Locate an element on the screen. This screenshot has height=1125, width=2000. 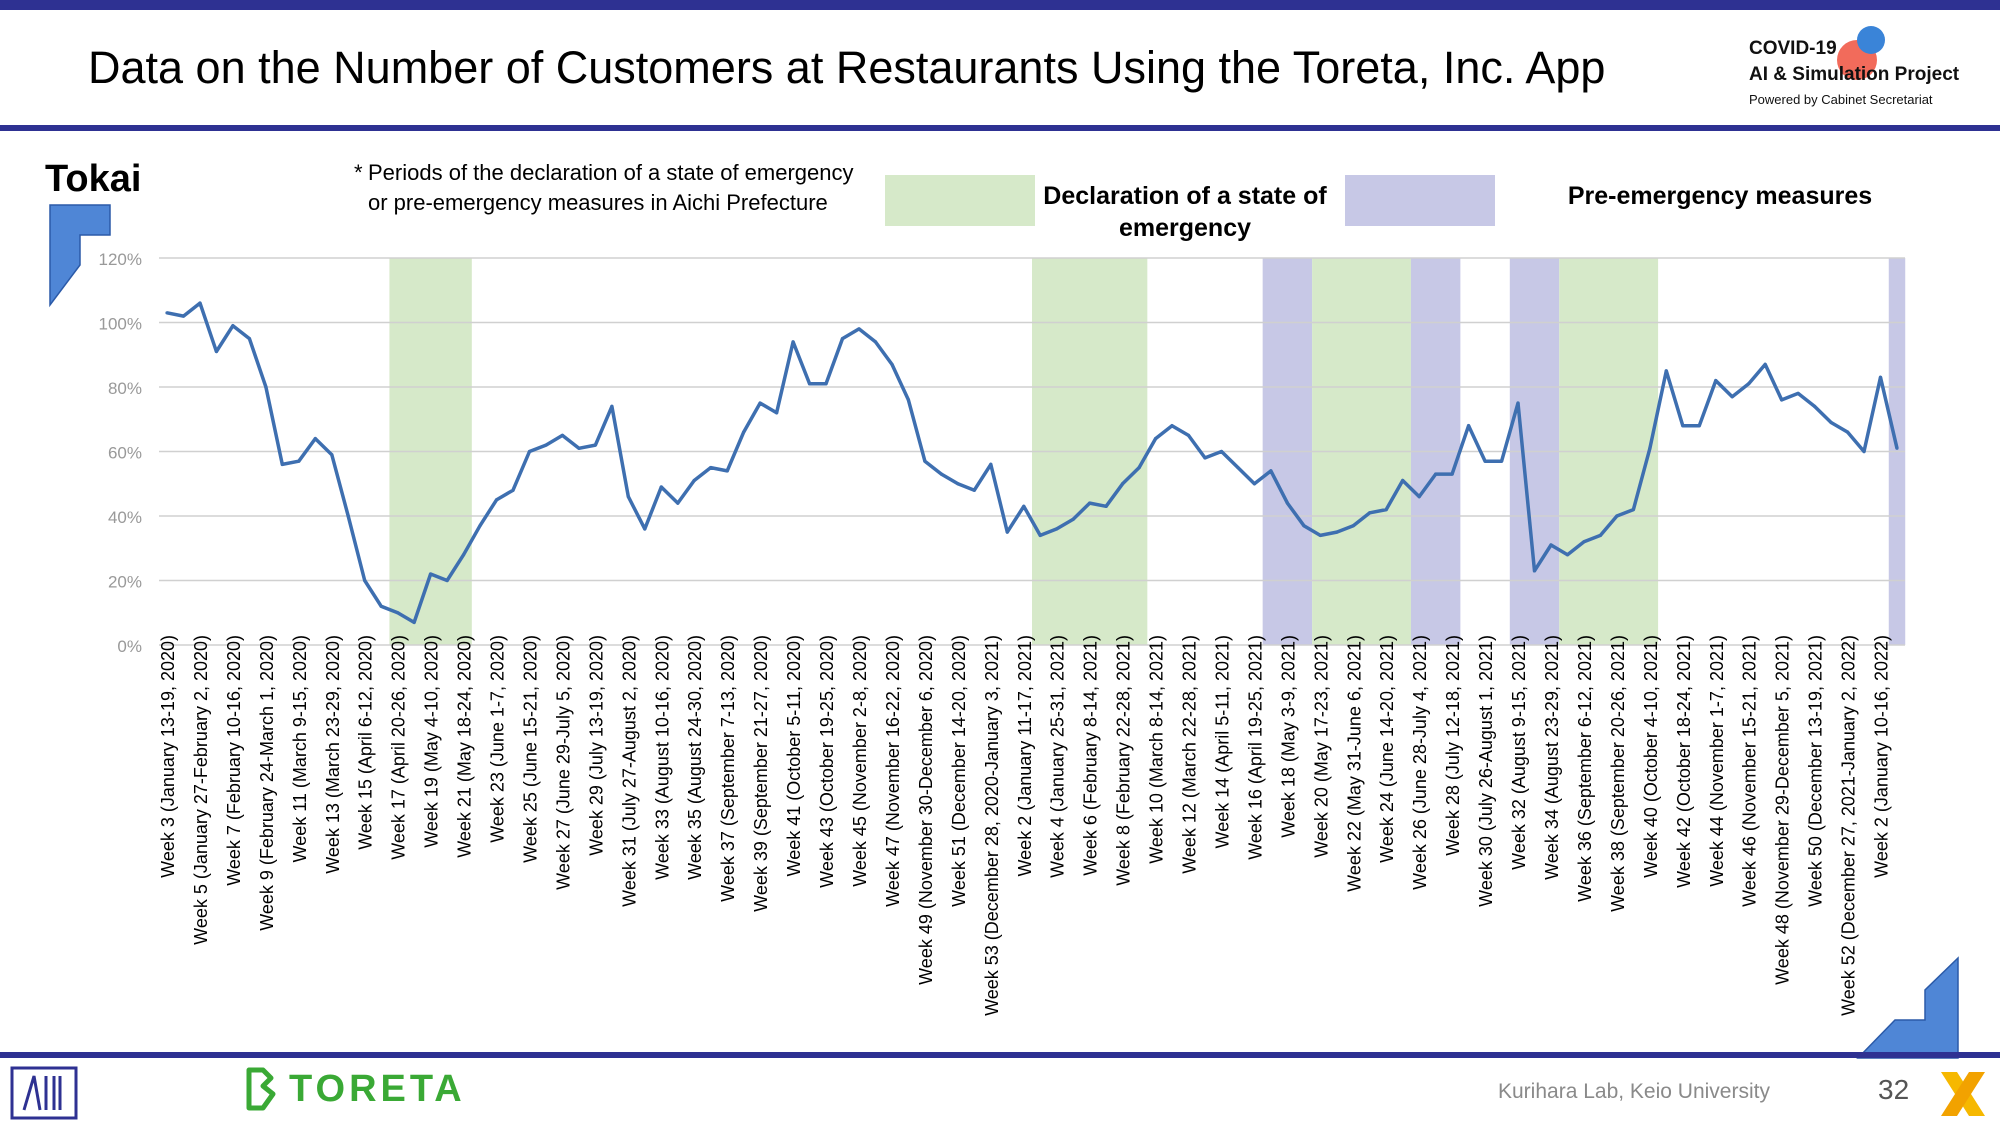
legend-label-emergency: Declaration of a state of emergency is located at coordinates (1185, 212).